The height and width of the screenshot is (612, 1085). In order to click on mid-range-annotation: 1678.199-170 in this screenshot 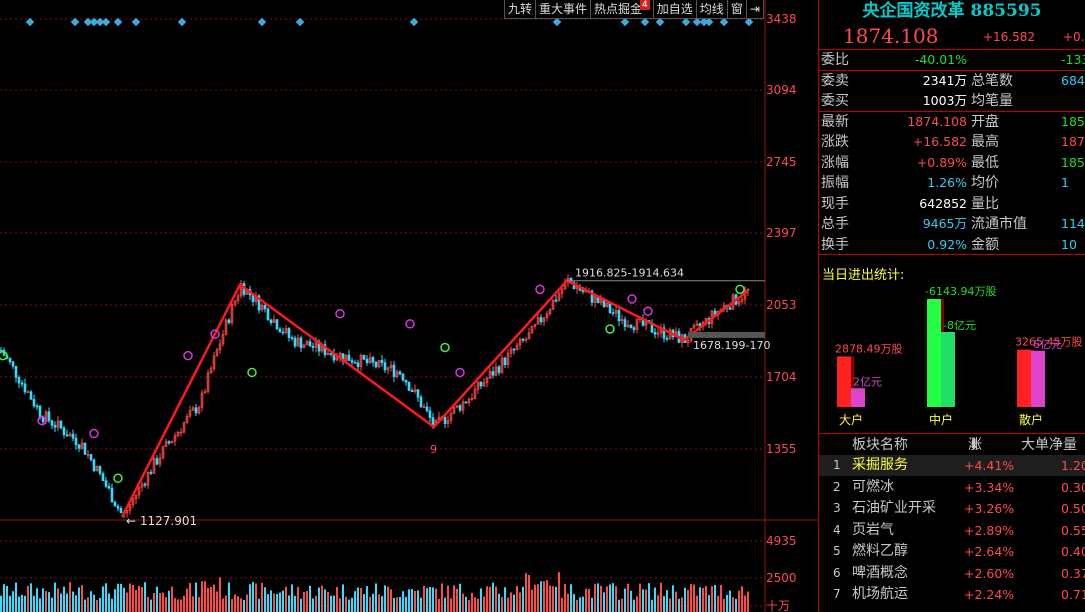, I will do `click(731, 345)`.